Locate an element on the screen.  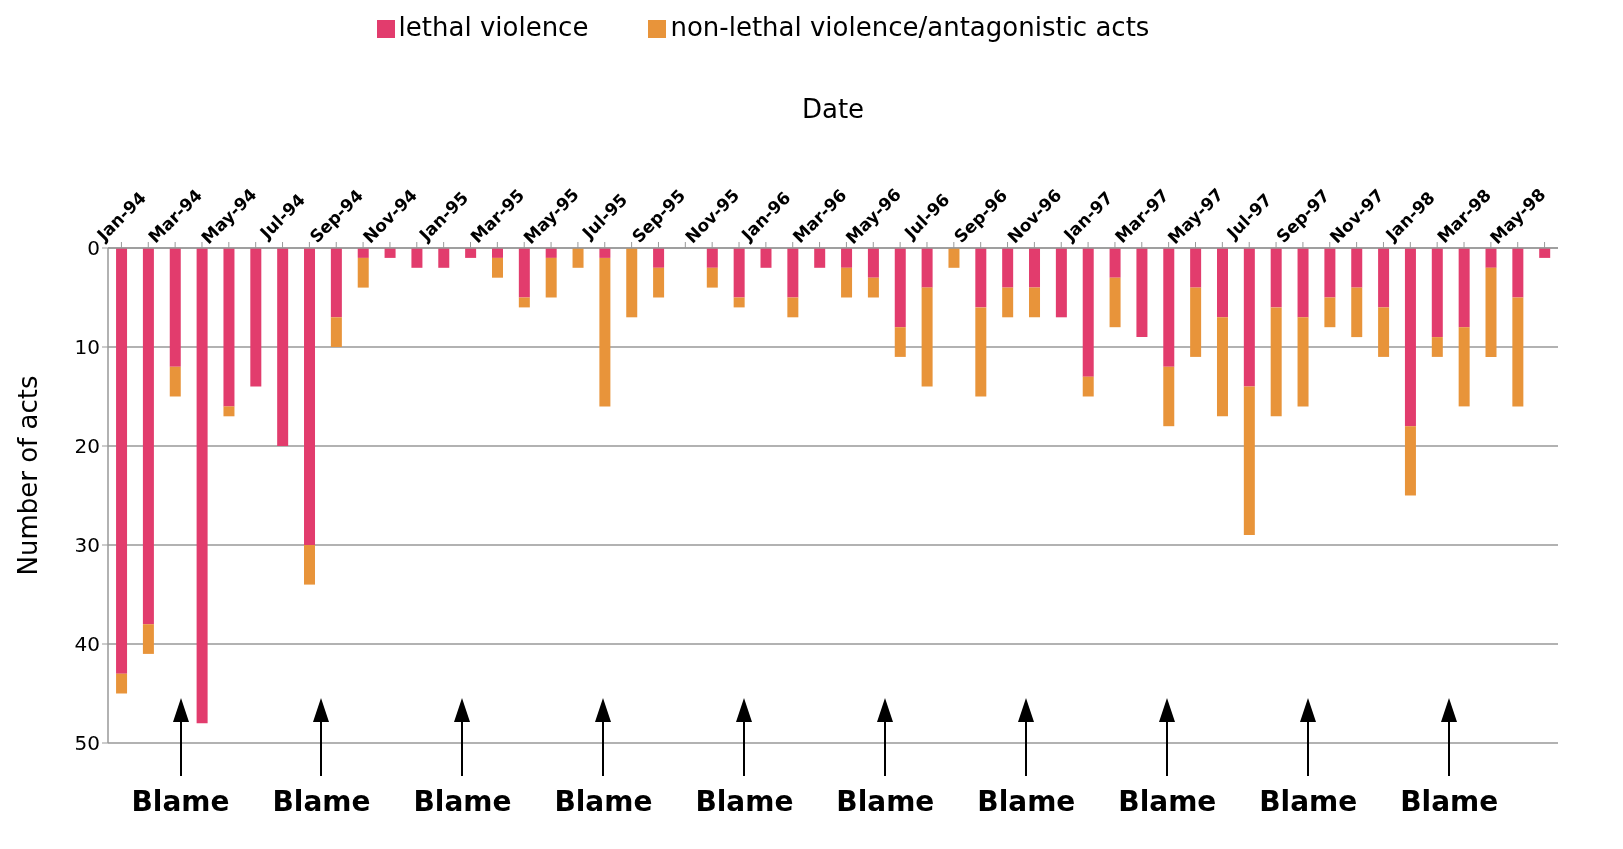
y-tick-label: 10 is located at coordinates (87, 347).